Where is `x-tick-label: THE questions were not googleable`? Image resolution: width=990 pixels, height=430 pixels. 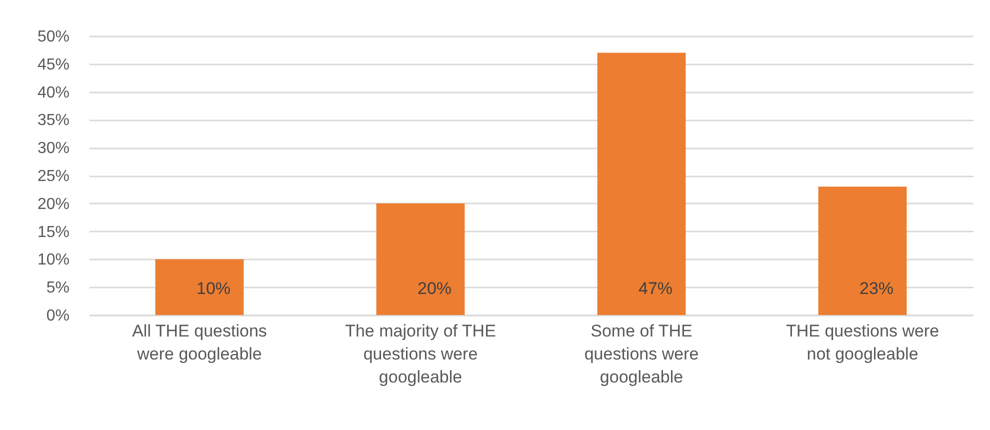
x-tick-label: THE questions were not googleable is located at coordinates (863, 343).